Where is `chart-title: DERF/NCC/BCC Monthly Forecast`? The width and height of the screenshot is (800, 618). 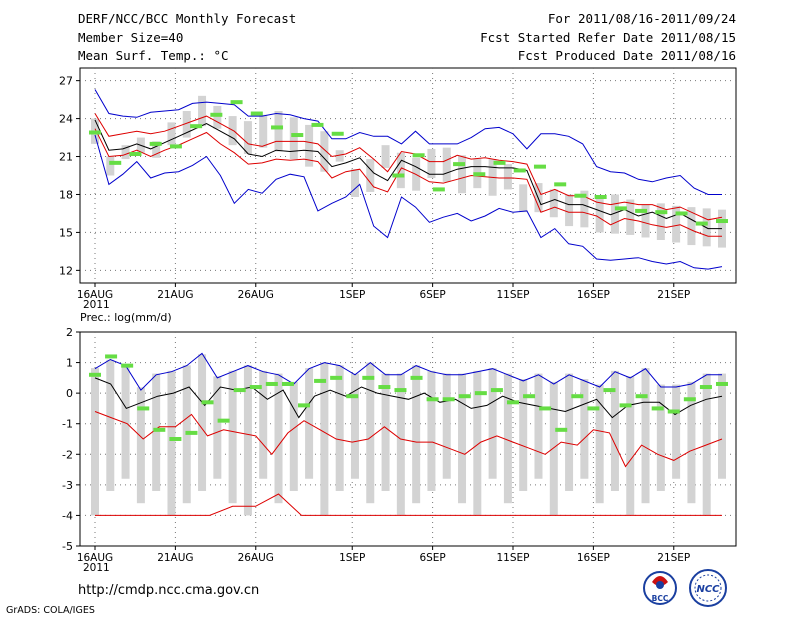
chart-title: DERF/NCC/BCC Monthly Forecast is located at coordinates (187, 18).